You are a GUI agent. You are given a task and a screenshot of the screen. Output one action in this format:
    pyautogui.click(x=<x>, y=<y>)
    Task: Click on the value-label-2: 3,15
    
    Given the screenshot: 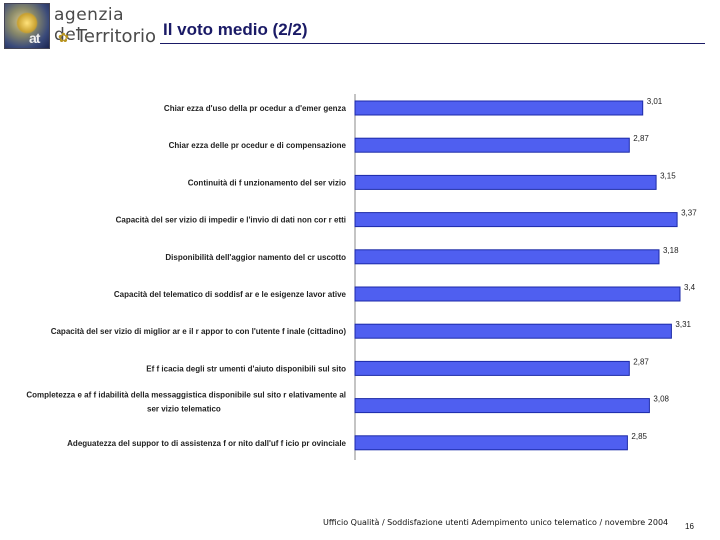 What is the action you would take?
    pyautogui.click(x=668, y=175)
    